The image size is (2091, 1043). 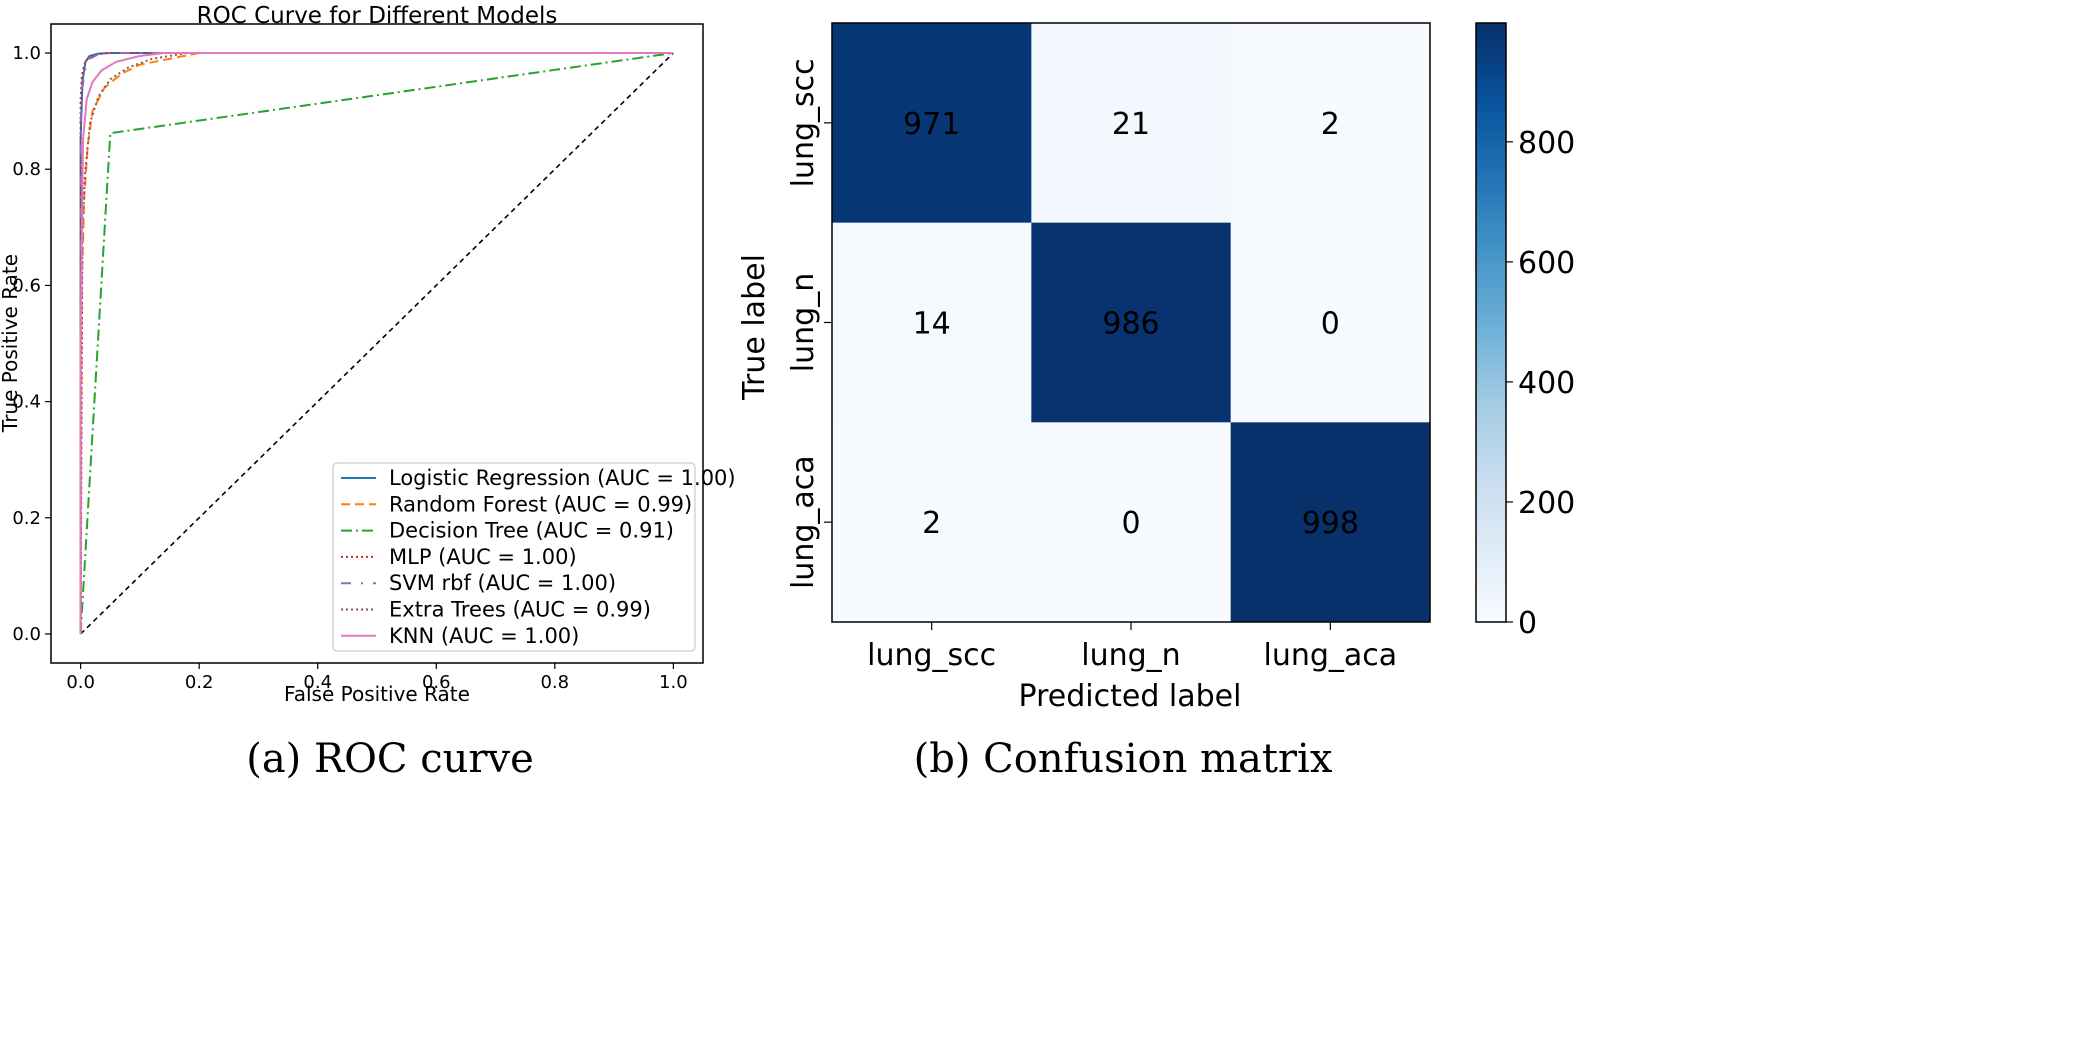 I want to click on roc-x-tick-label: 1.0, so click(x=673, y=682).